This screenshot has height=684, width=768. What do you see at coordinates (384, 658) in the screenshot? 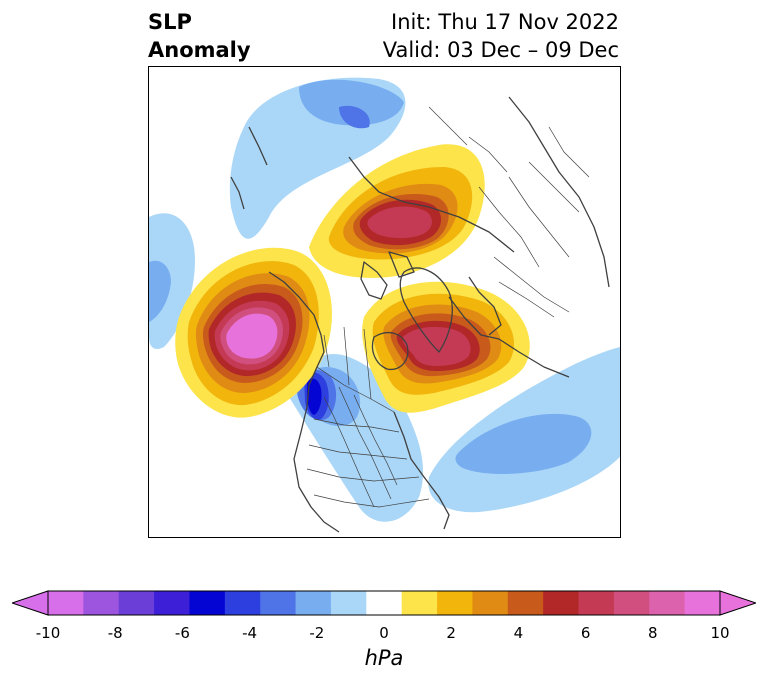
I see `colorbar-unit-label: hPa` at bounding box center [384, 658].